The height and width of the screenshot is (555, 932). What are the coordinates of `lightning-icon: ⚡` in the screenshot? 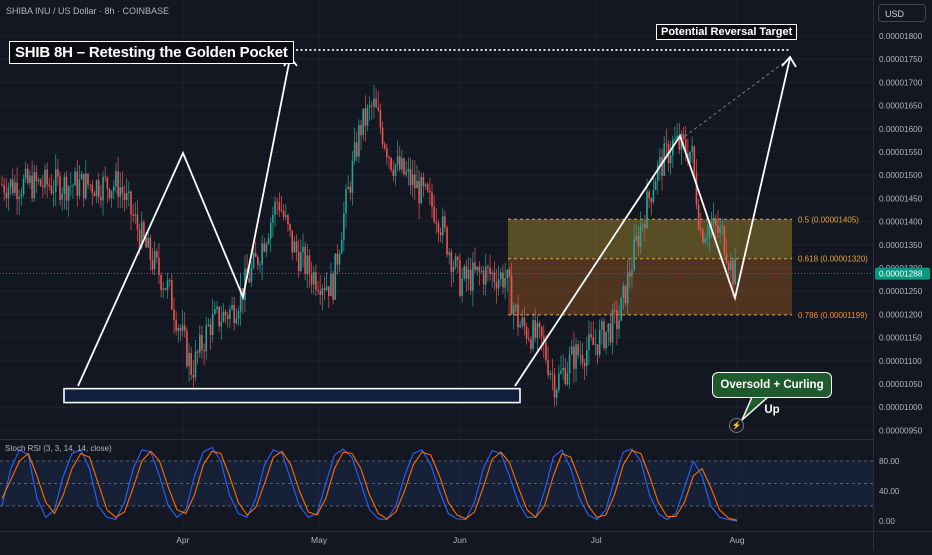 It's located at (736, 425).